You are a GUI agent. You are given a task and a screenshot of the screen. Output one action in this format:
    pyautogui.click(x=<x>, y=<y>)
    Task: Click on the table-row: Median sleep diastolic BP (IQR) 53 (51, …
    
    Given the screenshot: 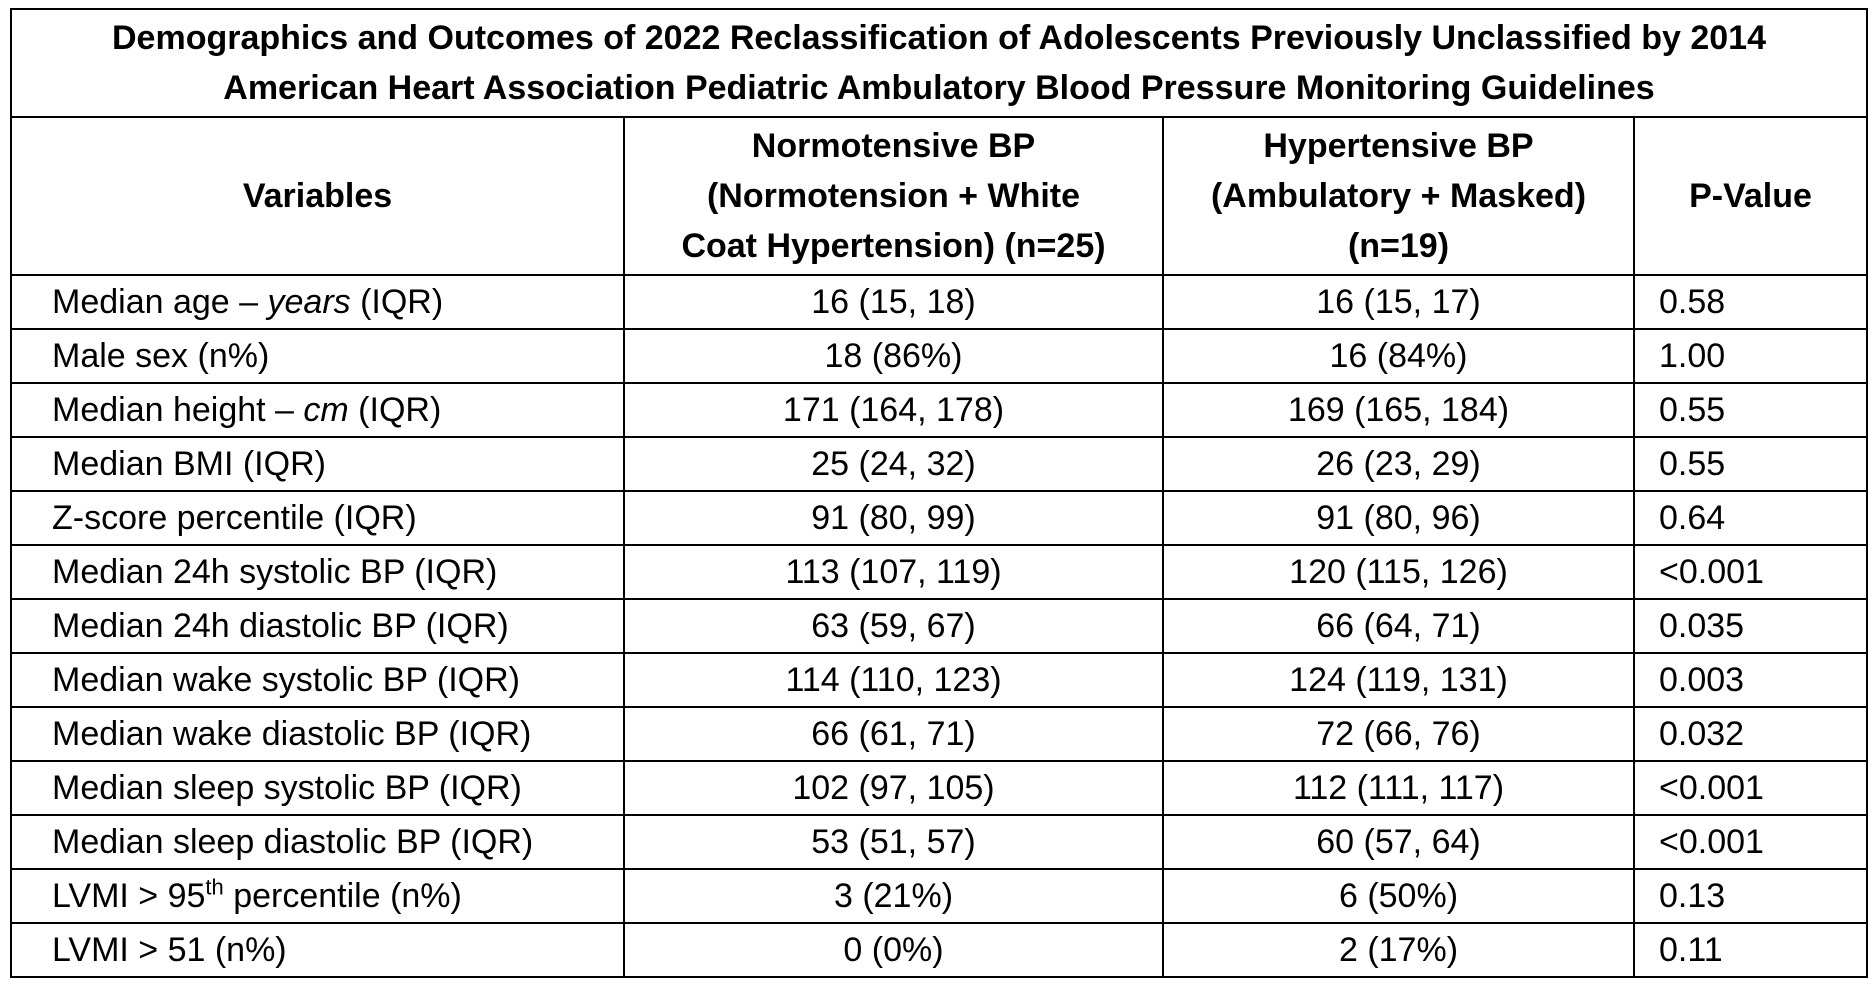 What is the action you would take?
    pyautogui.click(x=939, y=842)
    